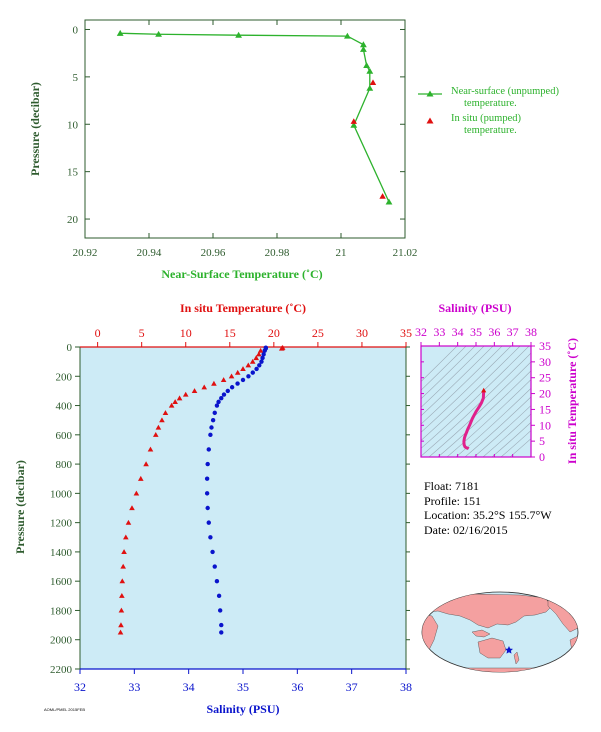 This screenshot has height=732, width=601. Describe the element at coordinates (61, 582) in the screenshot. I see `pressure-tick-label: 1600` at that location.